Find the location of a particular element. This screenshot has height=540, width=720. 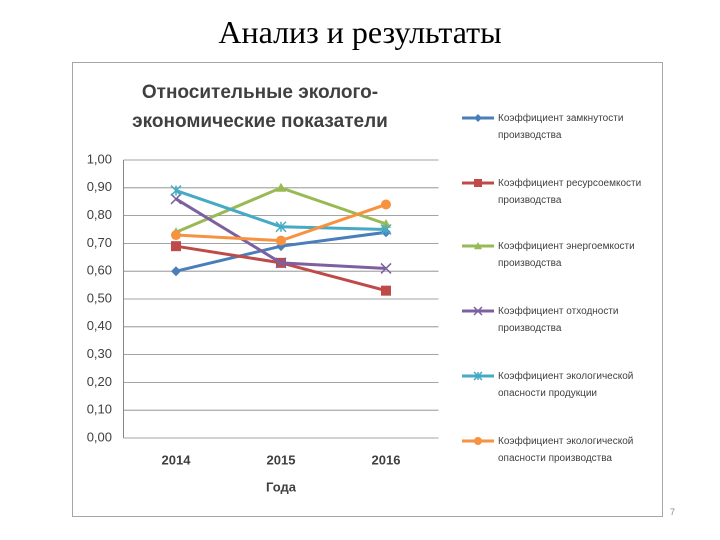

page-number: 7 is located at coordinates (673, 512).